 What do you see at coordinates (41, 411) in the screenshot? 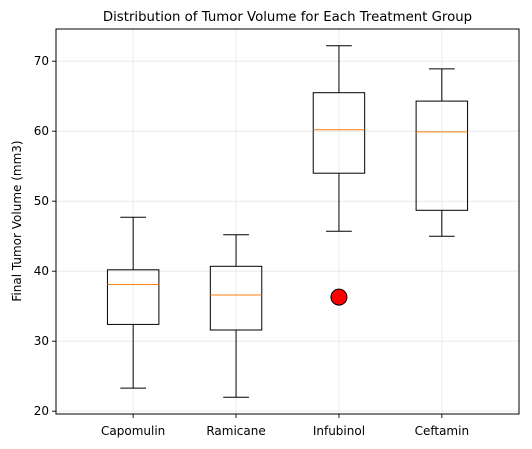
I see `y-tick-label: 20` at bounding box center [41, 411].